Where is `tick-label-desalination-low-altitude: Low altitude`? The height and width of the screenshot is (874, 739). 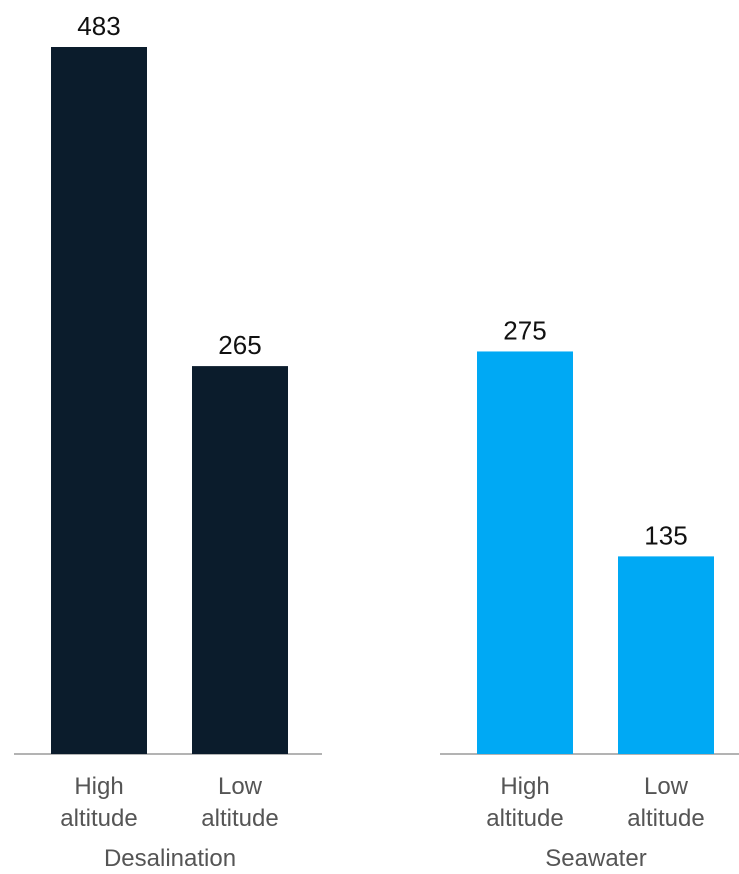
tick-label-desalination-low-altitude: Low altitude is located at coordinates (239, 802).